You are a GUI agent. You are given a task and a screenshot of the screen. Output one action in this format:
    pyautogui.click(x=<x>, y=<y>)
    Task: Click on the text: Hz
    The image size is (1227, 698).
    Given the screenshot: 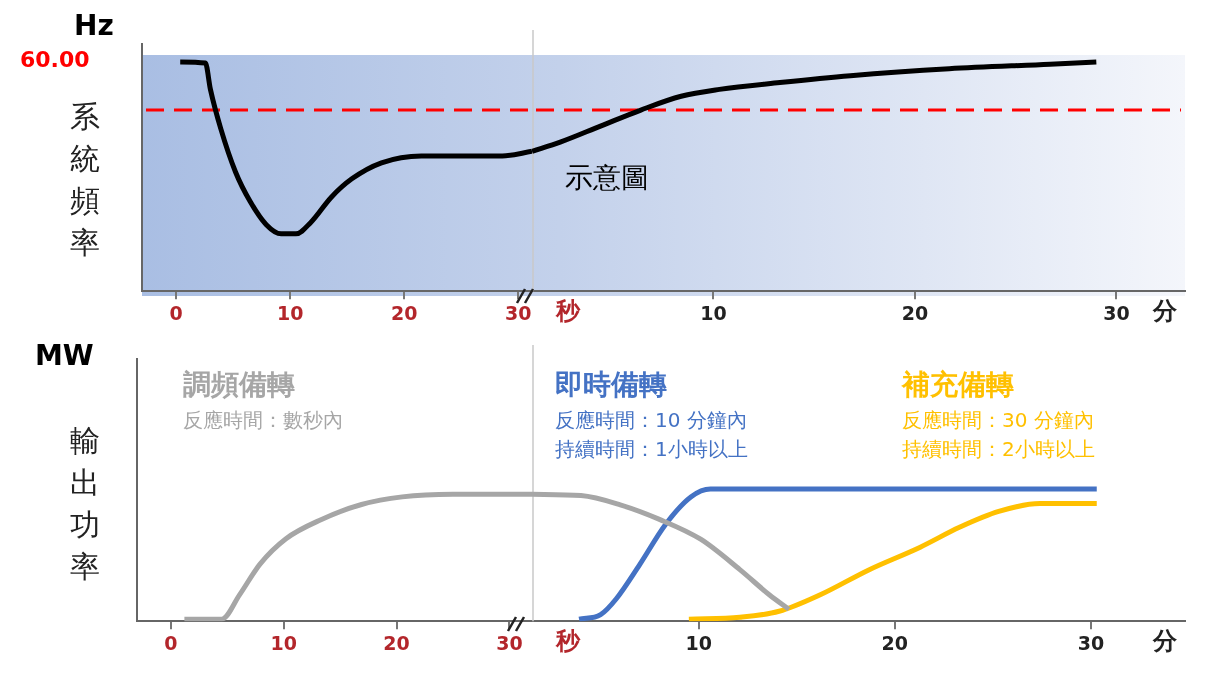 What is the action you would take?
    pyautogui.click(x=94, y=26)
    